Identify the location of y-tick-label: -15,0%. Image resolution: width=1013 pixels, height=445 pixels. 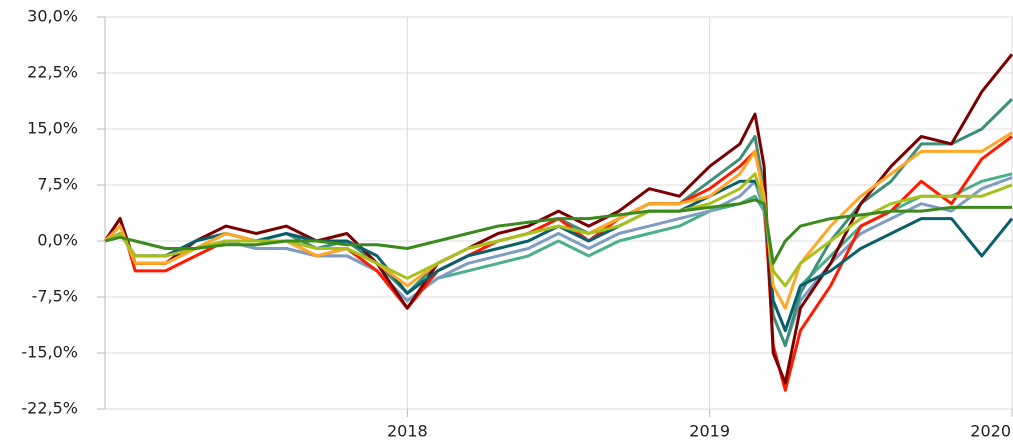
(49, 352).